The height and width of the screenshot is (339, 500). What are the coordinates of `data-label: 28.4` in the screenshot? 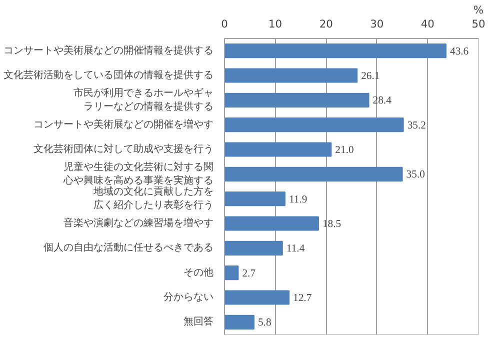 It's located at (382, 101).